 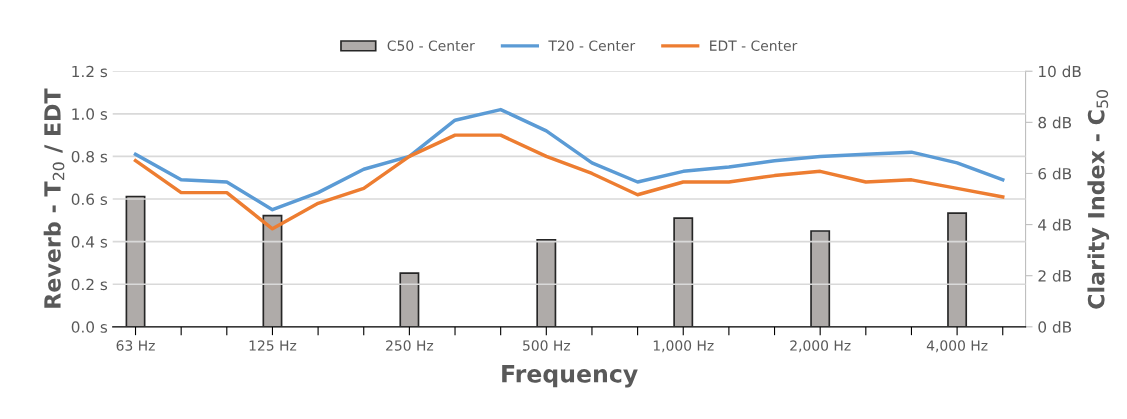 I want to click on y2-tick-label: 2 dB, so click(x=1055, y=275).